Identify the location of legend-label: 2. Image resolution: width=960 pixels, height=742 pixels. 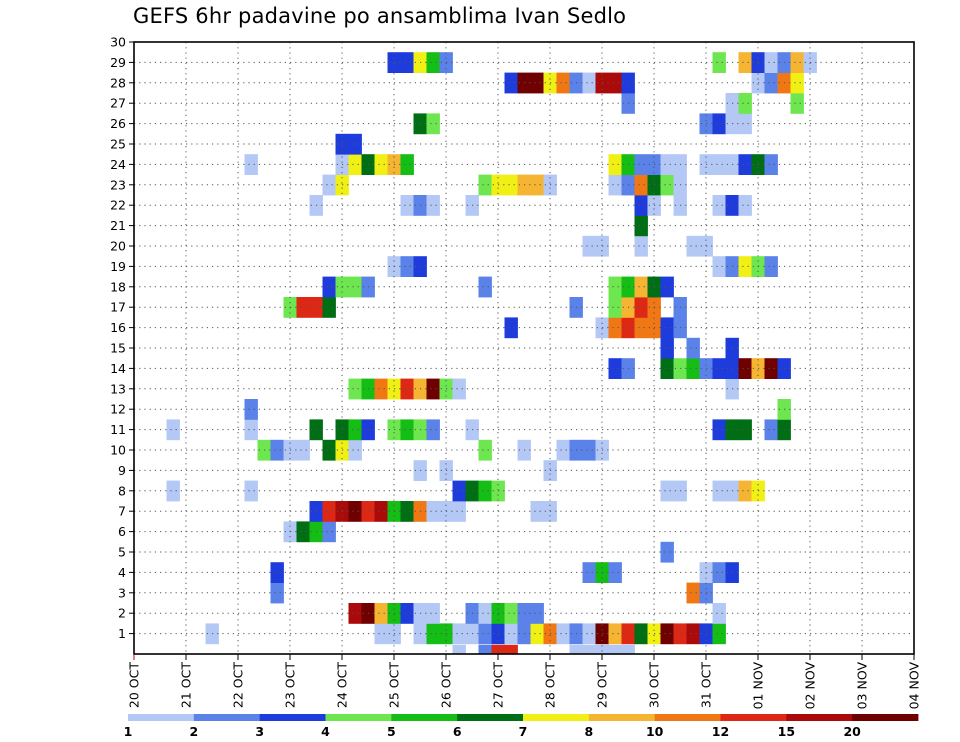
(193, 731).